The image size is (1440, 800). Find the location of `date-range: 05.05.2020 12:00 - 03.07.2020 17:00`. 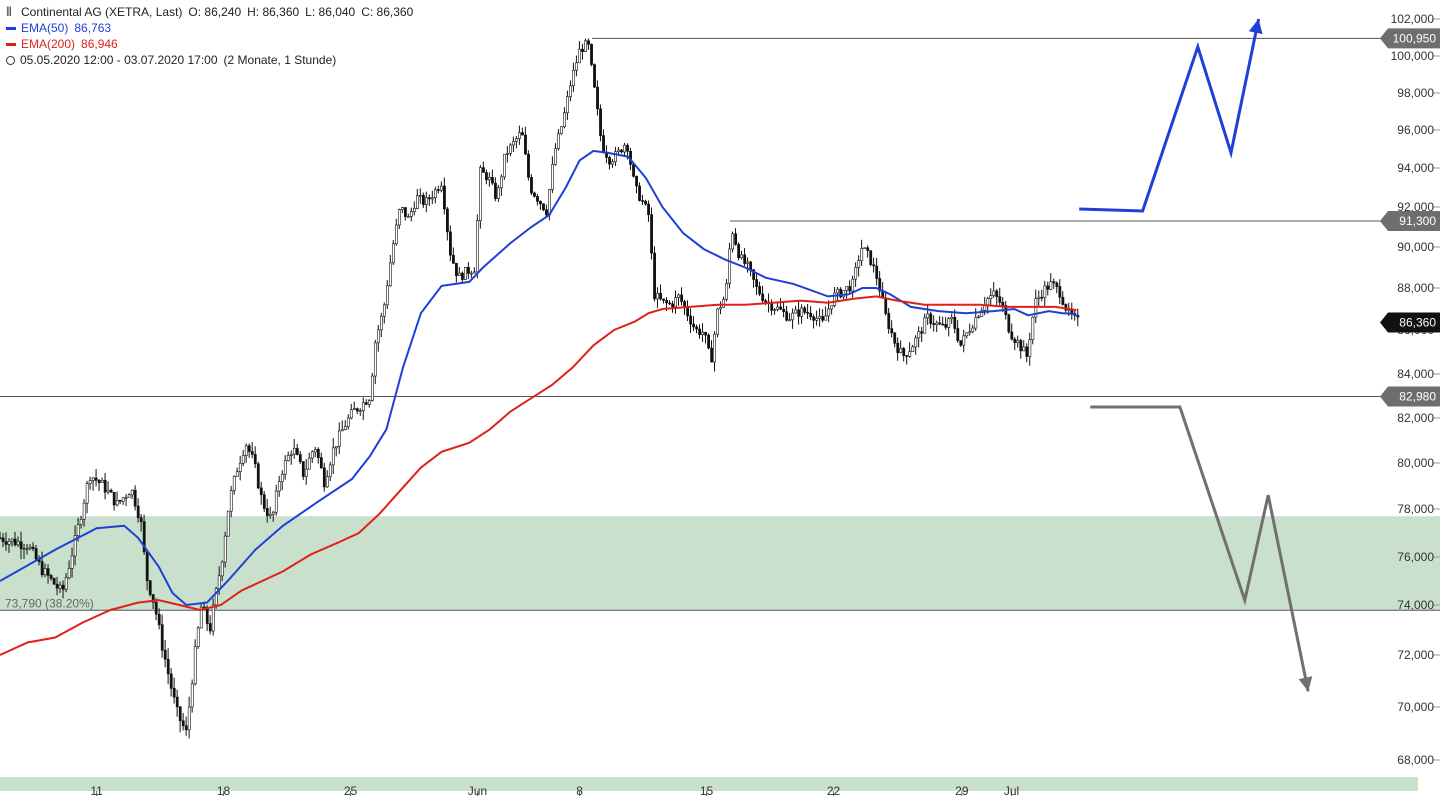

date-range: 05.05.2020 12:00 - 03.07.2020 17:00 is located at coordinates (119, 60).